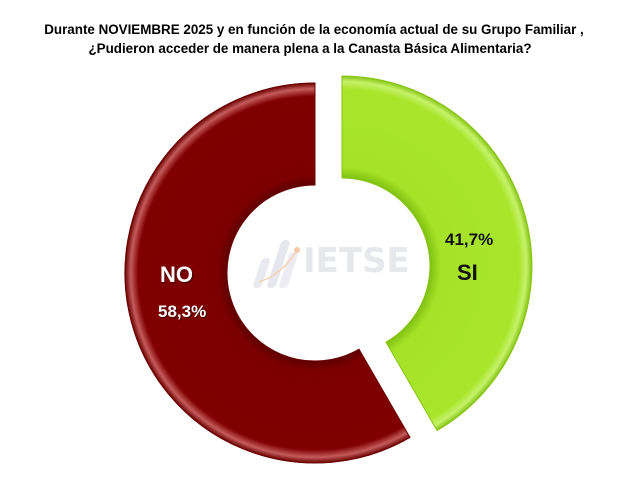 Image resolution: width=620 pixels, height=478 pixels. Describe the element at coordinates (176, 274) in the screenshot. I see `data-label-no-category: NO` at that location.